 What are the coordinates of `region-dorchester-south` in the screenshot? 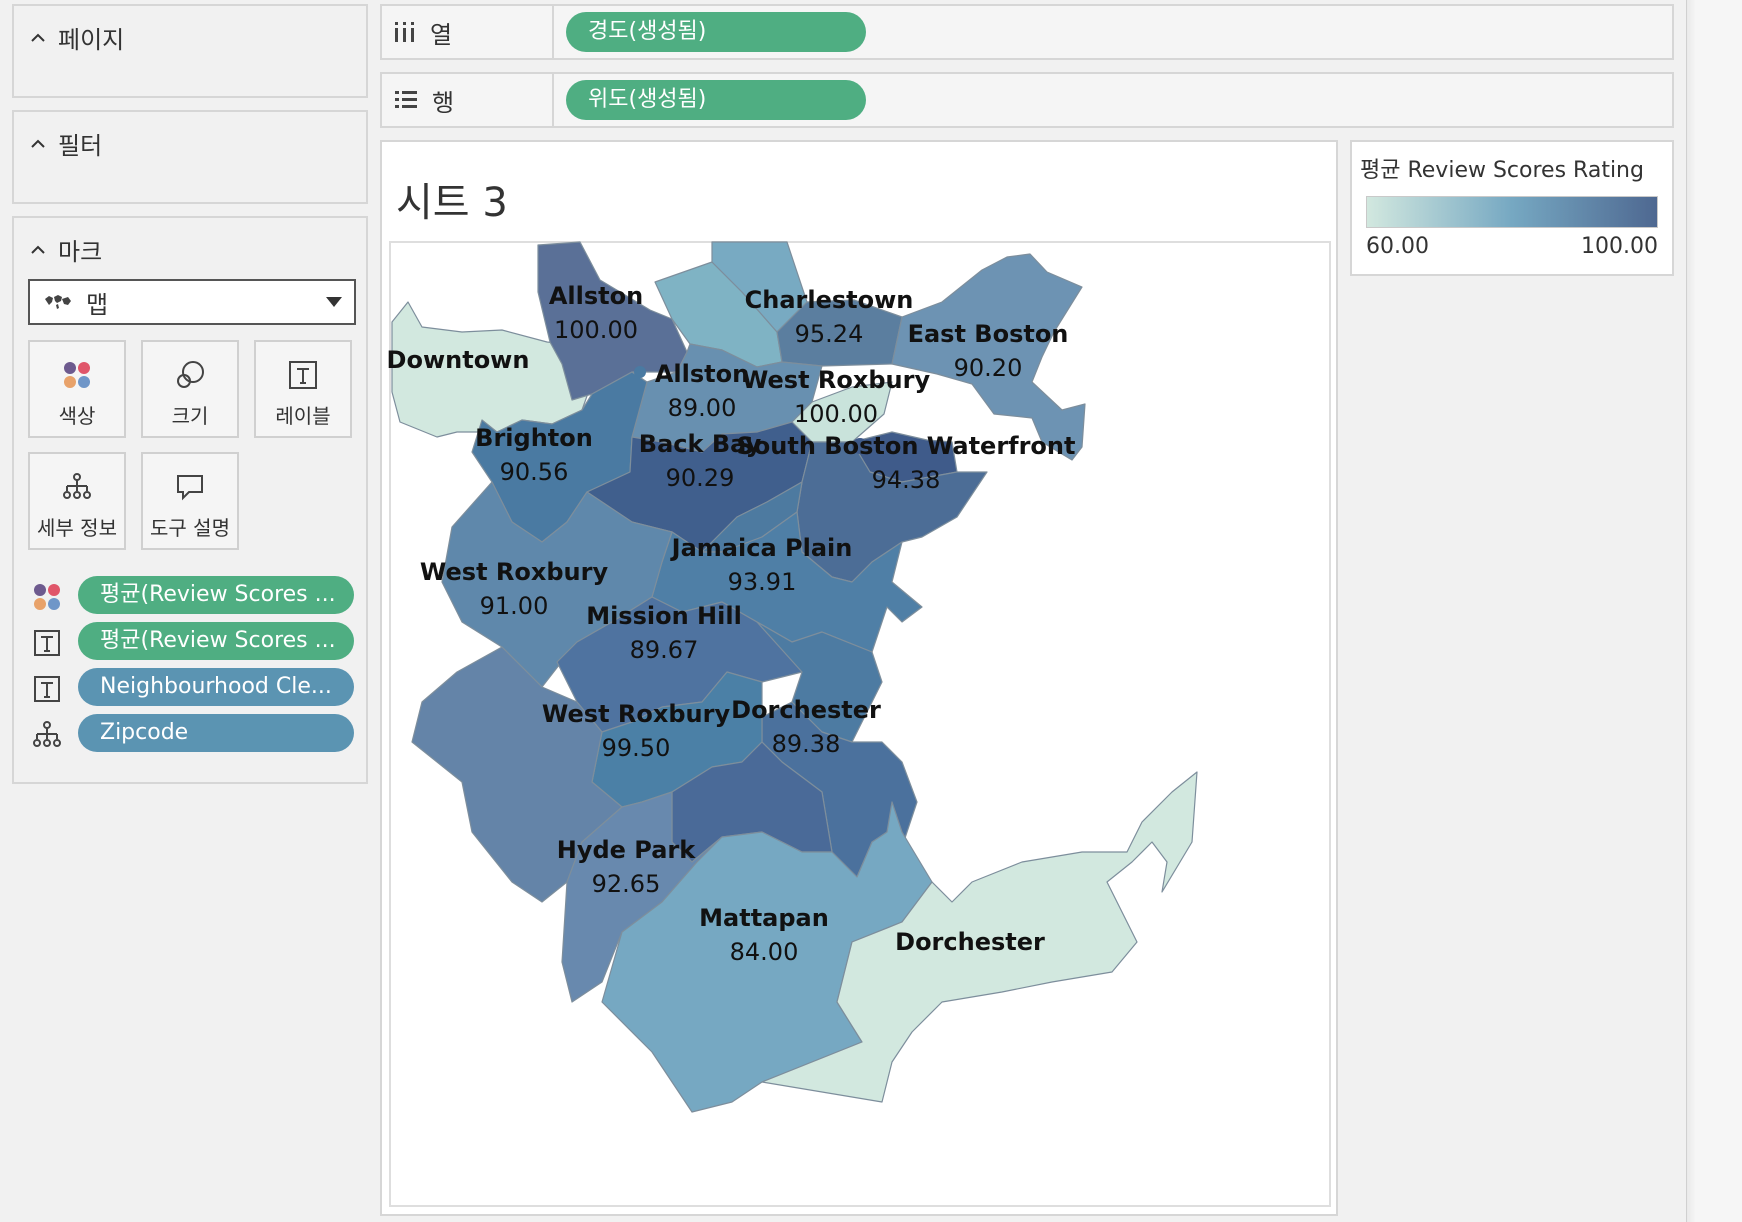 It's located at (979, 937).